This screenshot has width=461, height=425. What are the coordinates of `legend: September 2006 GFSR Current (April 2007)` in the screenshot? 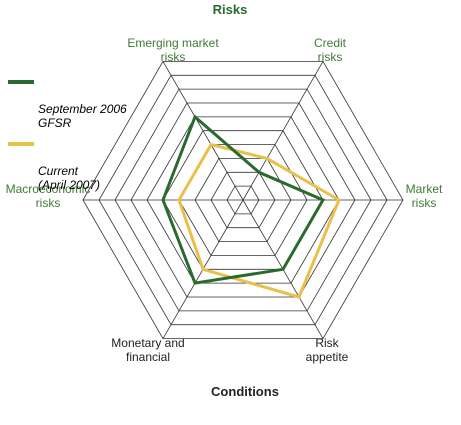 It's located at (66, 136).